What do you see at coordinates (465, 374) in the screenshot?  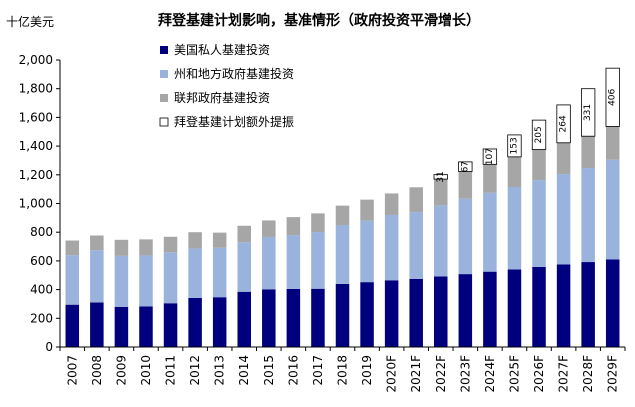 I see `x-tick-label: 2023F` at bounding box center [465, 374].